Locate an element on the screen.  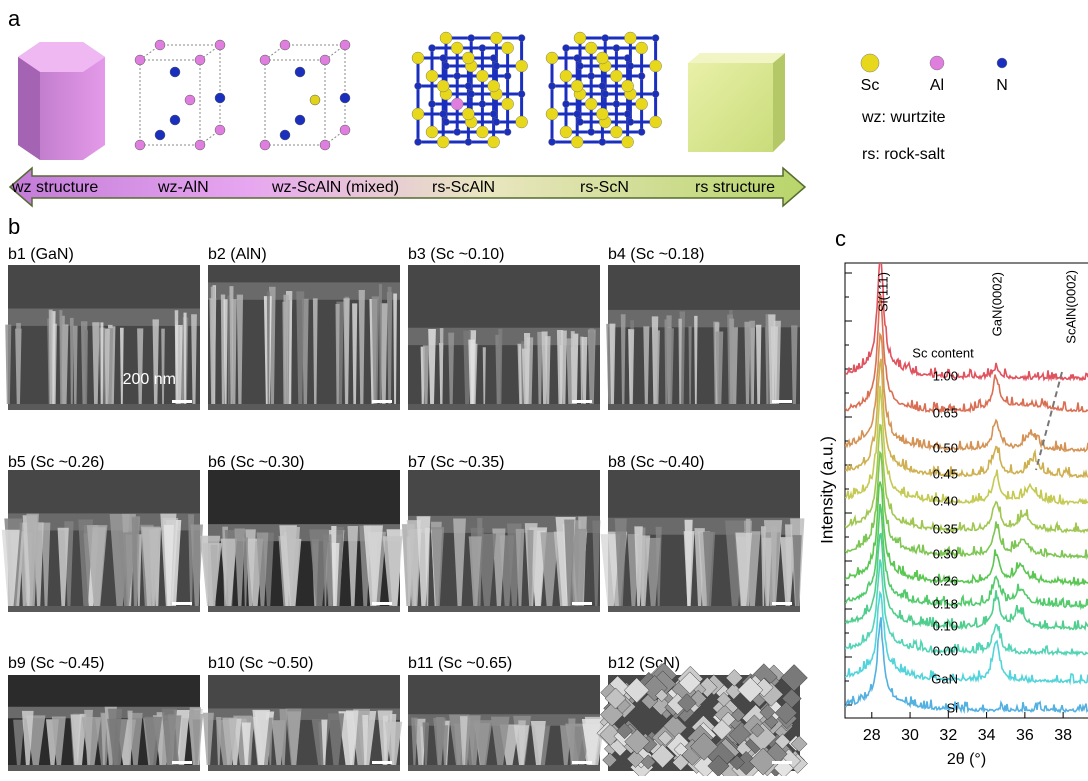
arrow-label: rs structure is located at coordinates (735, 187).